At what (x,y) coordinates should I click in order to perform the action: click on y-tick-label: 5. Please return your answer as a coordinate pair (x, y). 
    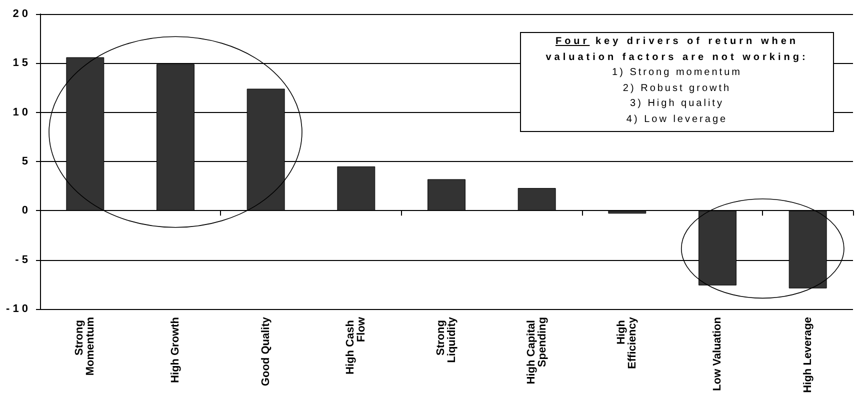
    Looking at the image, I should click on (25, 162).